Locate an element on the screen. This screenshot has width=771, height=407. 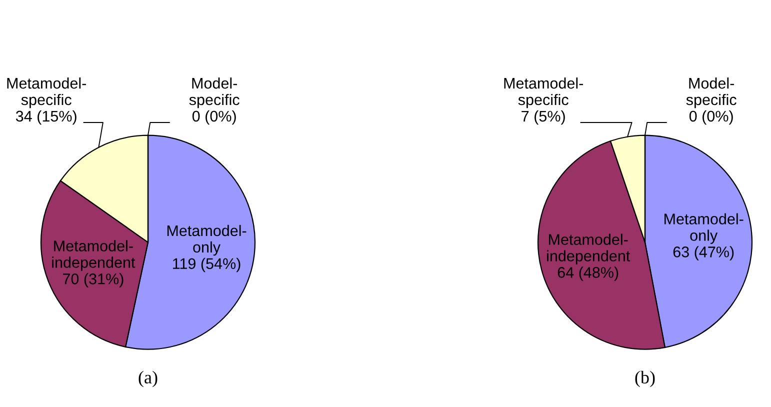
data-label: 63 (47%) is located at coordinates (703, 253).